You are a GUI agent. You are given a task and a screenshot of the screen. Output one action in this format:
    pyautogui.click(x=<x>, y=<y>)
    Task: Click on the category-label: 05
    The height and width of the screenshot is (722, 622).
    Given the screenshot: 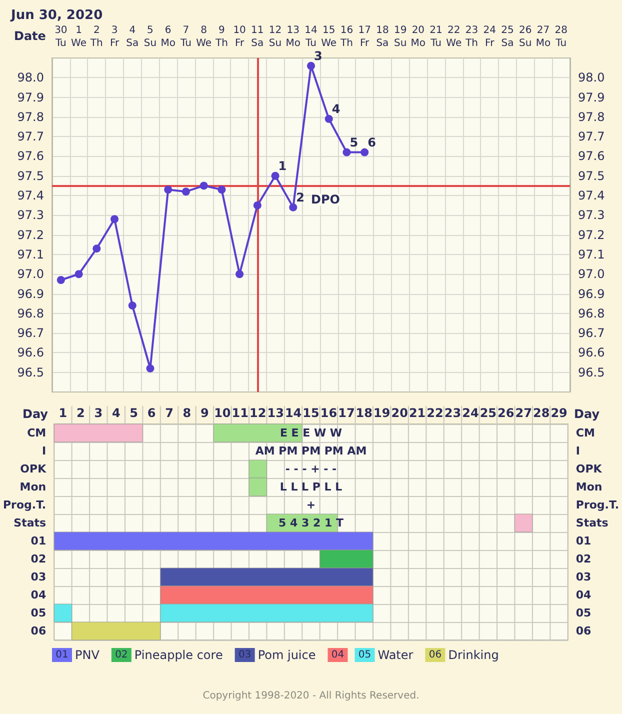 What is the action you would take?
    pyautogui.click(x=365, y=655)
    